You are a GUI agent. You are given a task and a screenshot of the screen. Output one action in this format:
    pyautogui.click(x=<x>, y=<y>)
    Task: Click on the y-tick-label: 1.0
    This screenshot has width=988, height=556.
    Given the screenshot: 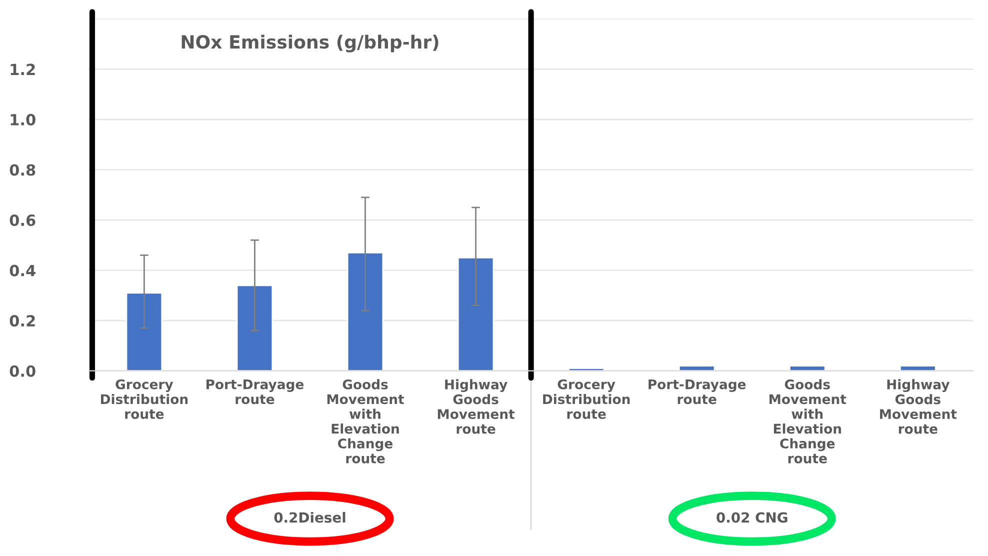 What is the action you would take?
    pyautogui.click(x=23, y=120)
    